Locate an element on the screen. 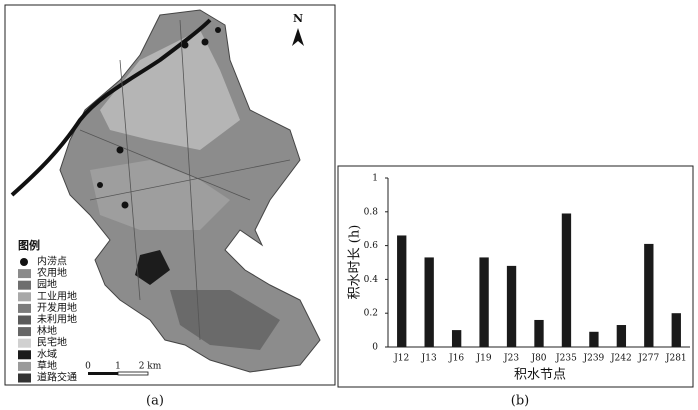 The image size is (698, 410). x-axis-label: 积水节点 is located at coordinates (540, 375).